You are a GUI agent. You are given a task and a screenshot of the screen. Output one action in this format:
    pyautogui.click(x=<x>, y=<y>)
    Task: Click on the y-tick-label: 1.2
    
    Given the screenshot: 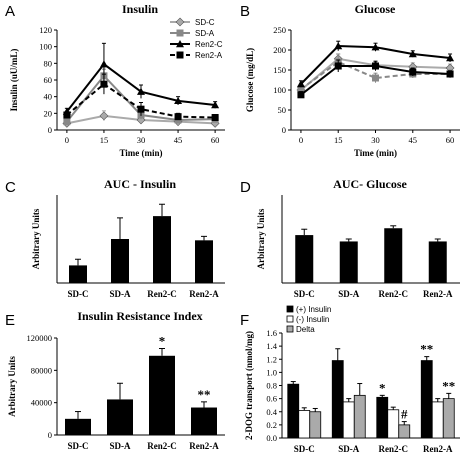 What is the action you would take?
    pyautogui.click(x=271, y=359)
    